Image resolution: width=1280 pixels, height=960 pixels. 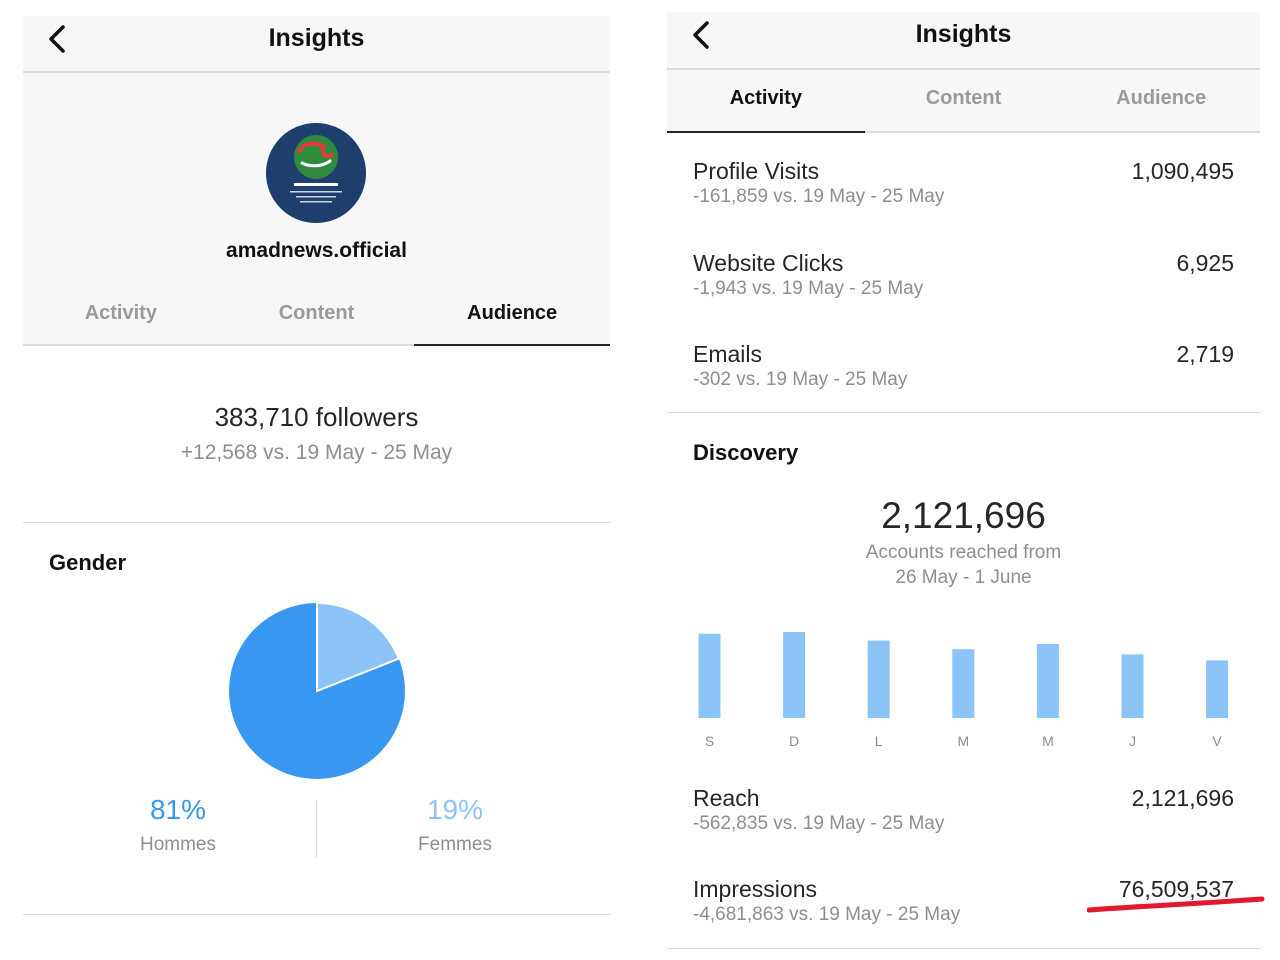 I want to click on caption-line: Accounts reached from, so click(x=963, y=552).